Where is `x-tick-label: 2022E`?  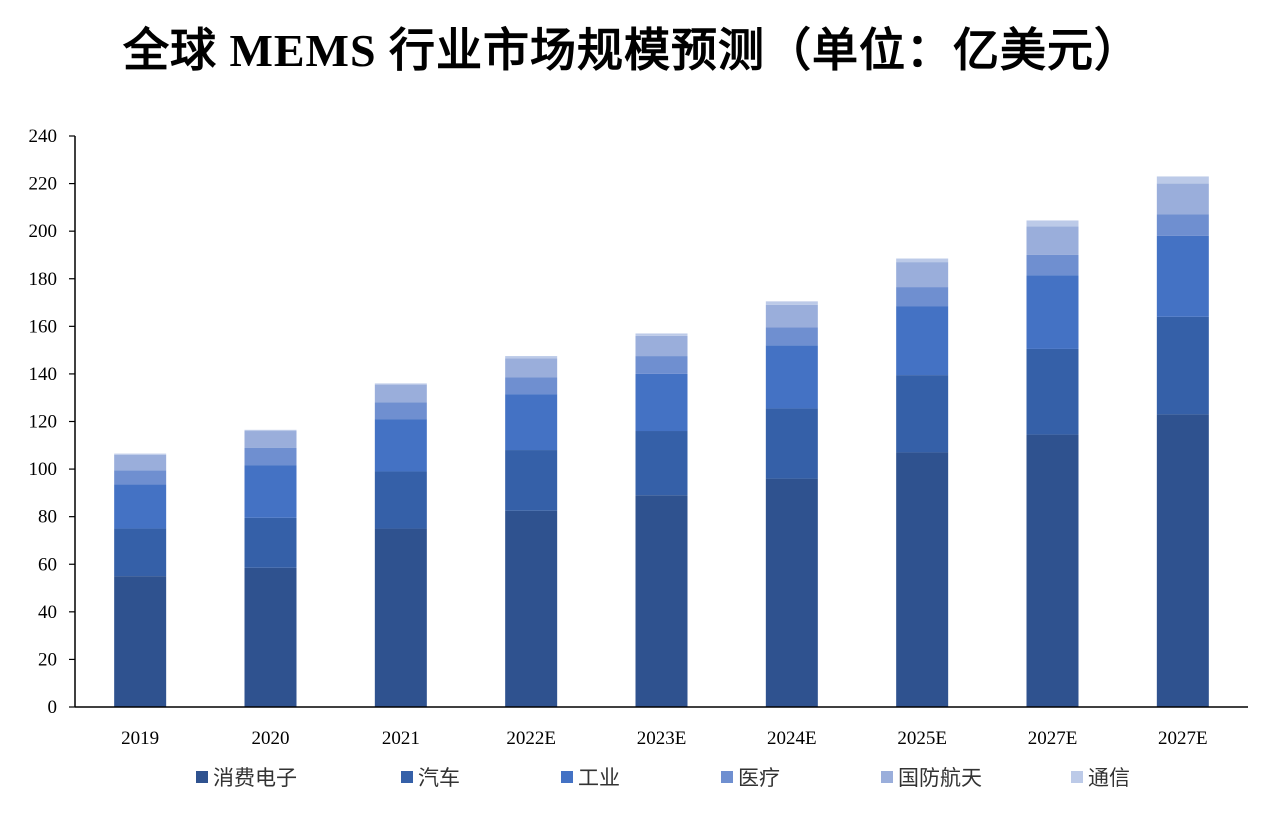
x-tick-label: 2022E is located at coordinates (531, 738).